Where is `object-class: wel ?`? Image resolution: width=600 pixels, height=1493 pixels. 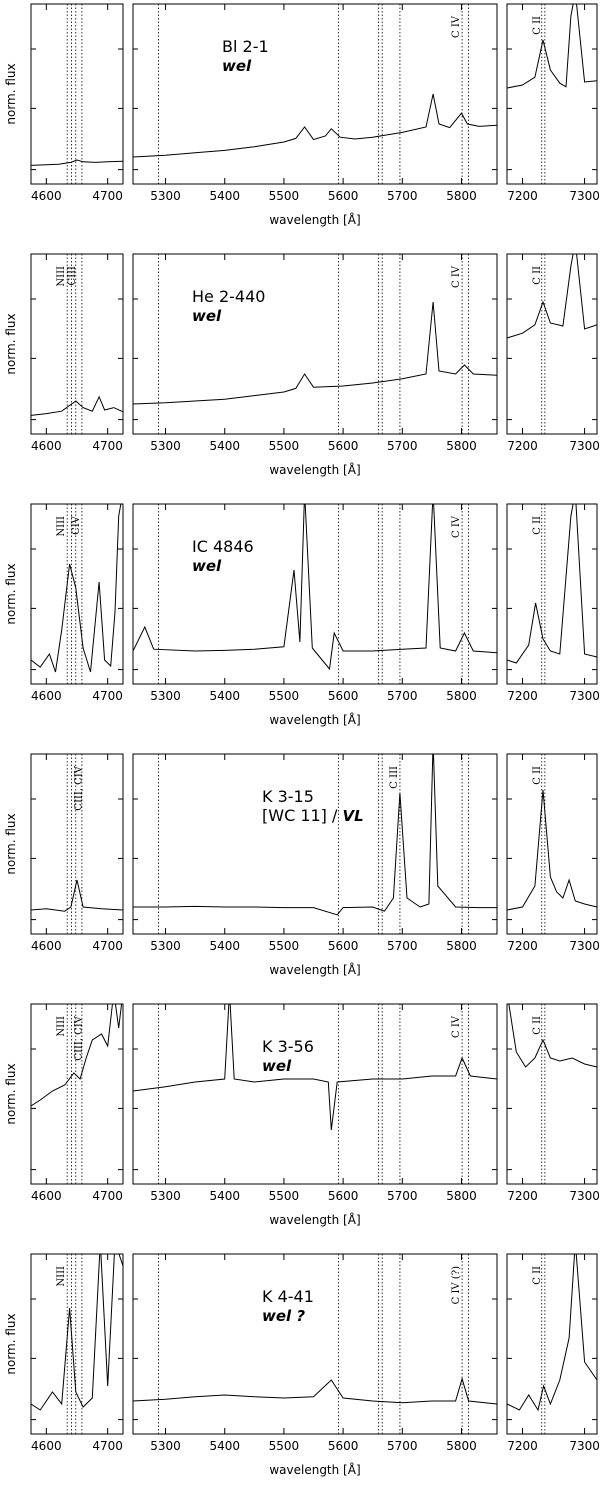 object-class: wel ? is located at coordinates (283, 1316).